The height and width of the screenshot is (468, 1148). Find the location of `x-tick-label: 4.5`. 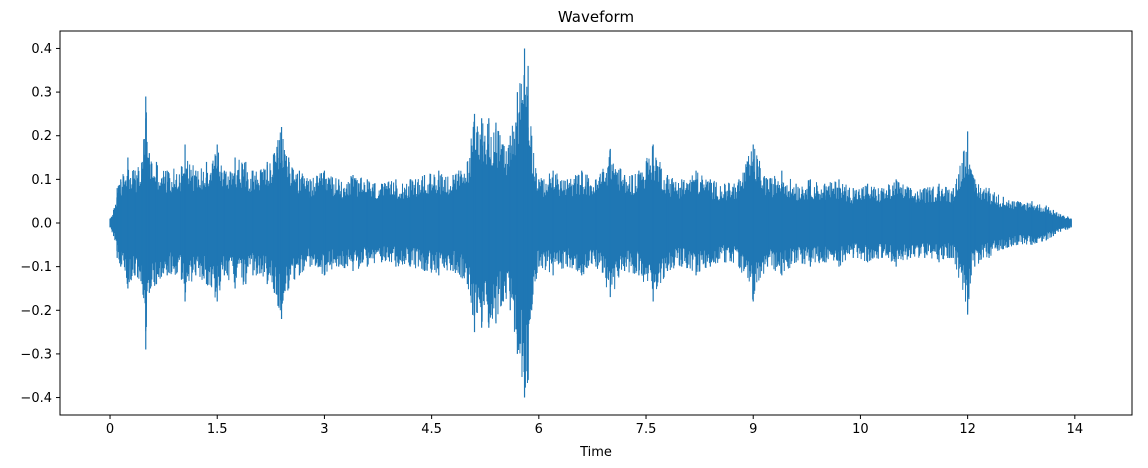

x-tick-label: 4.5 is located at coordinates (431, 429).